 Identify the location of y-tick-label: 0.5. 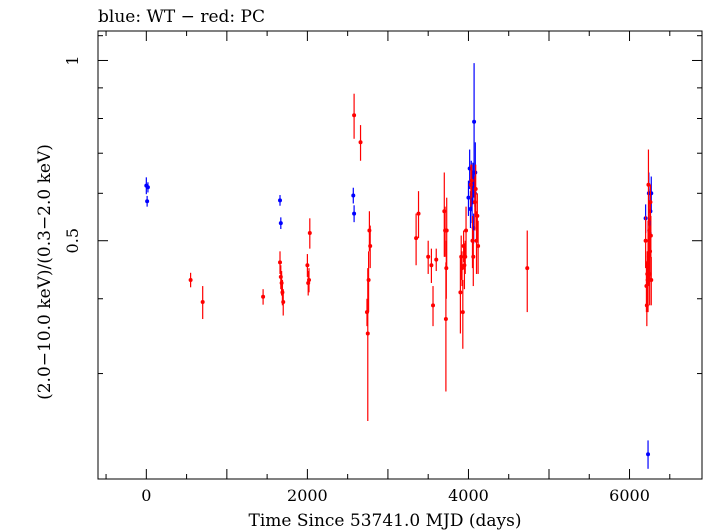
(72, 240).